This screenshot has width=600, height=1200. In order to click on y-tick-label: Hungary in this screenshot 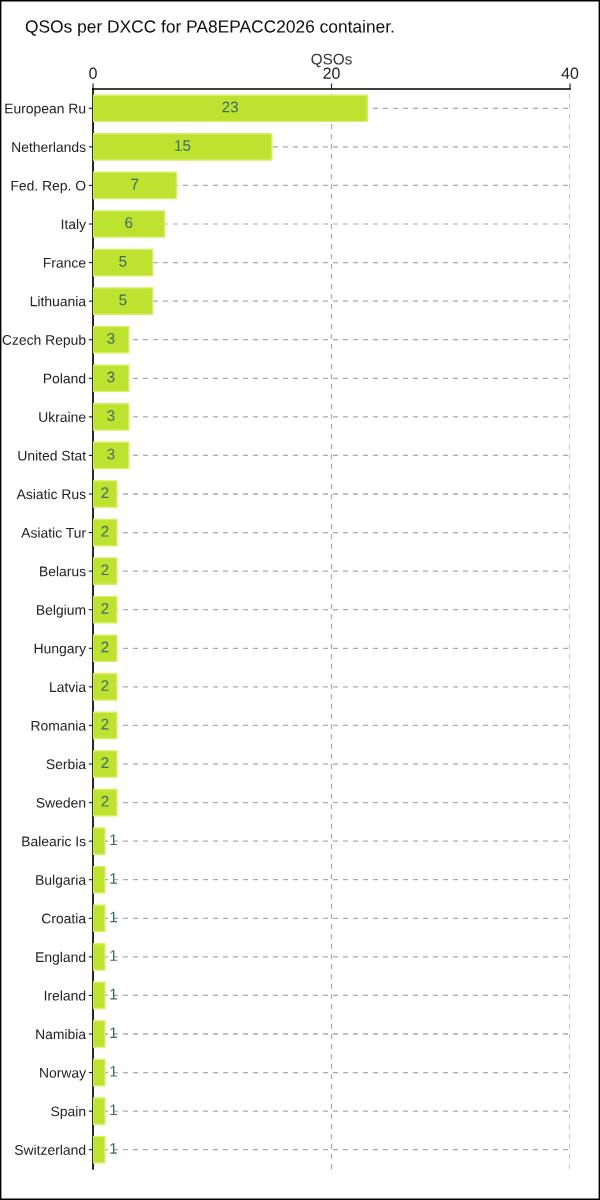, I will do `click(60, 650)`.